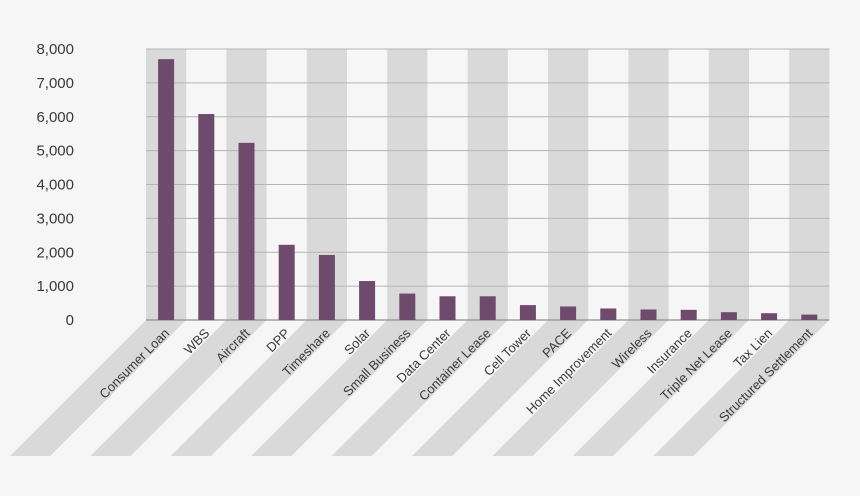 This screenshot has height=496, width=860. I want to click on y-tick-label: 2,000, so click(55, 252).